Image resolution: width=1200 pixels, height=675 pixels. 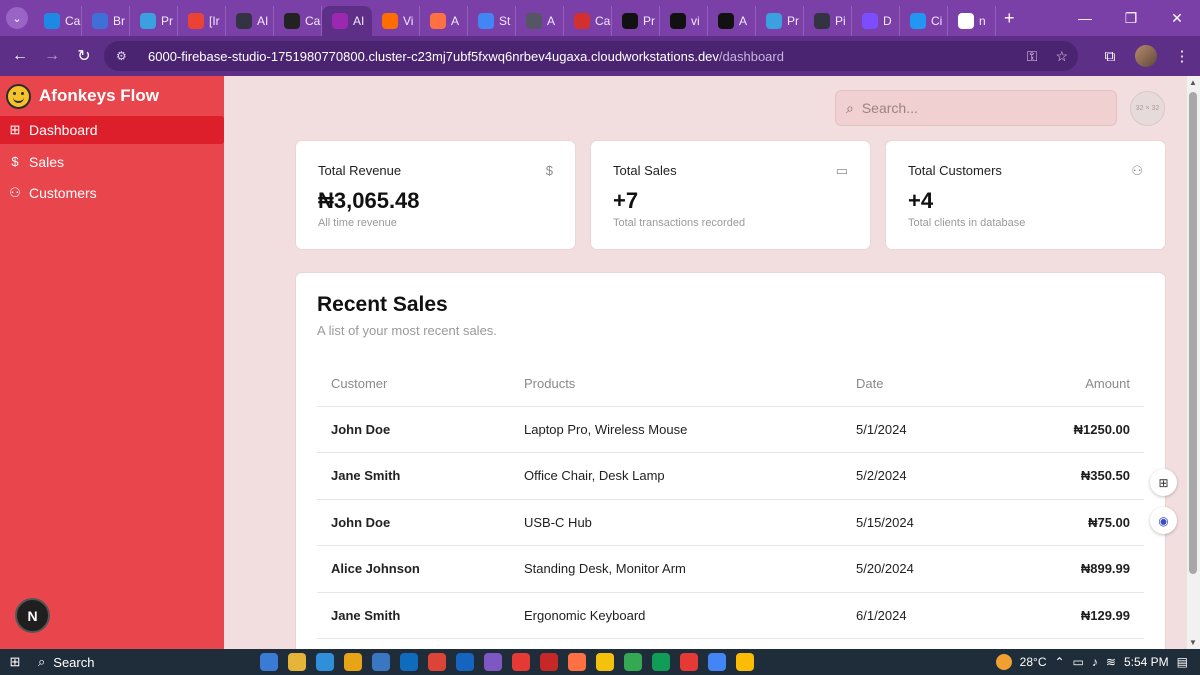 I want to click on sidebar-item-dashboard: ⊞ Dashboard, so click(x=112, y=130).